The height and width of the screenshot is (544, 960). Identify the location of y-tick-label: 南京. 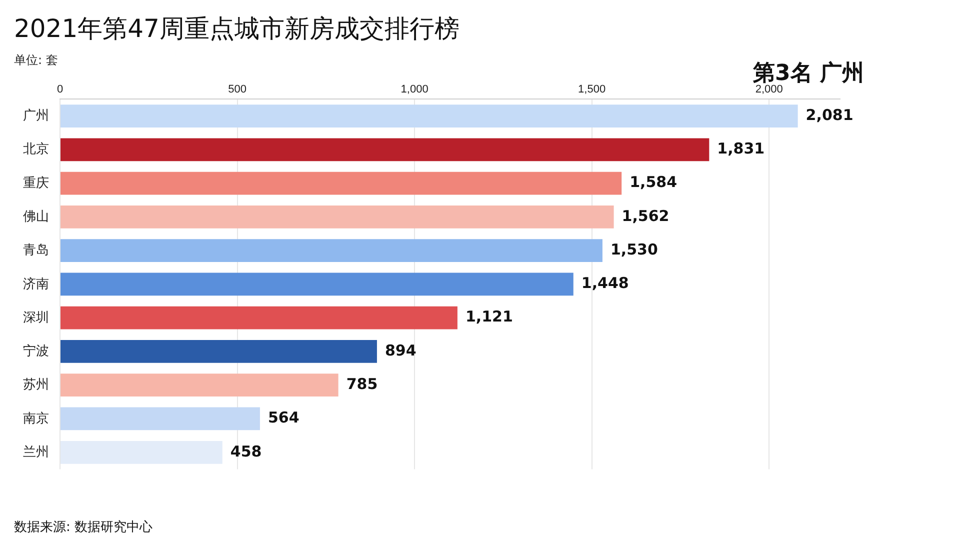
(36, 418).